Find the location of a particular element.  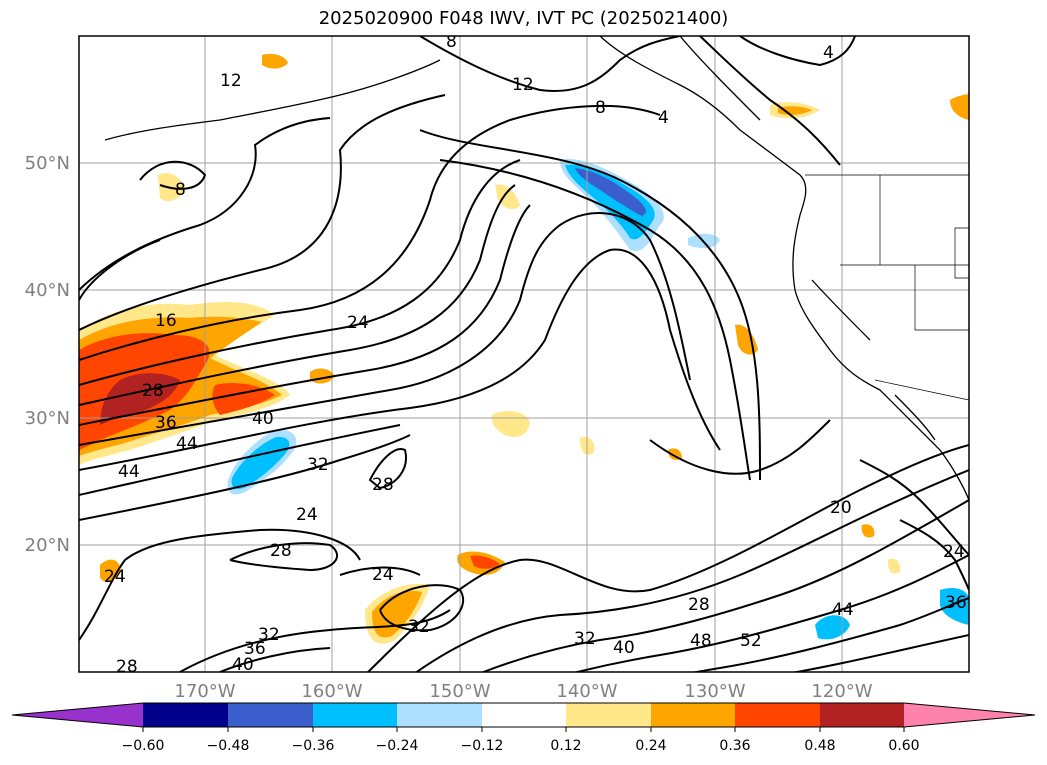

contour-label: 16 is located at coordinates (166, 321).